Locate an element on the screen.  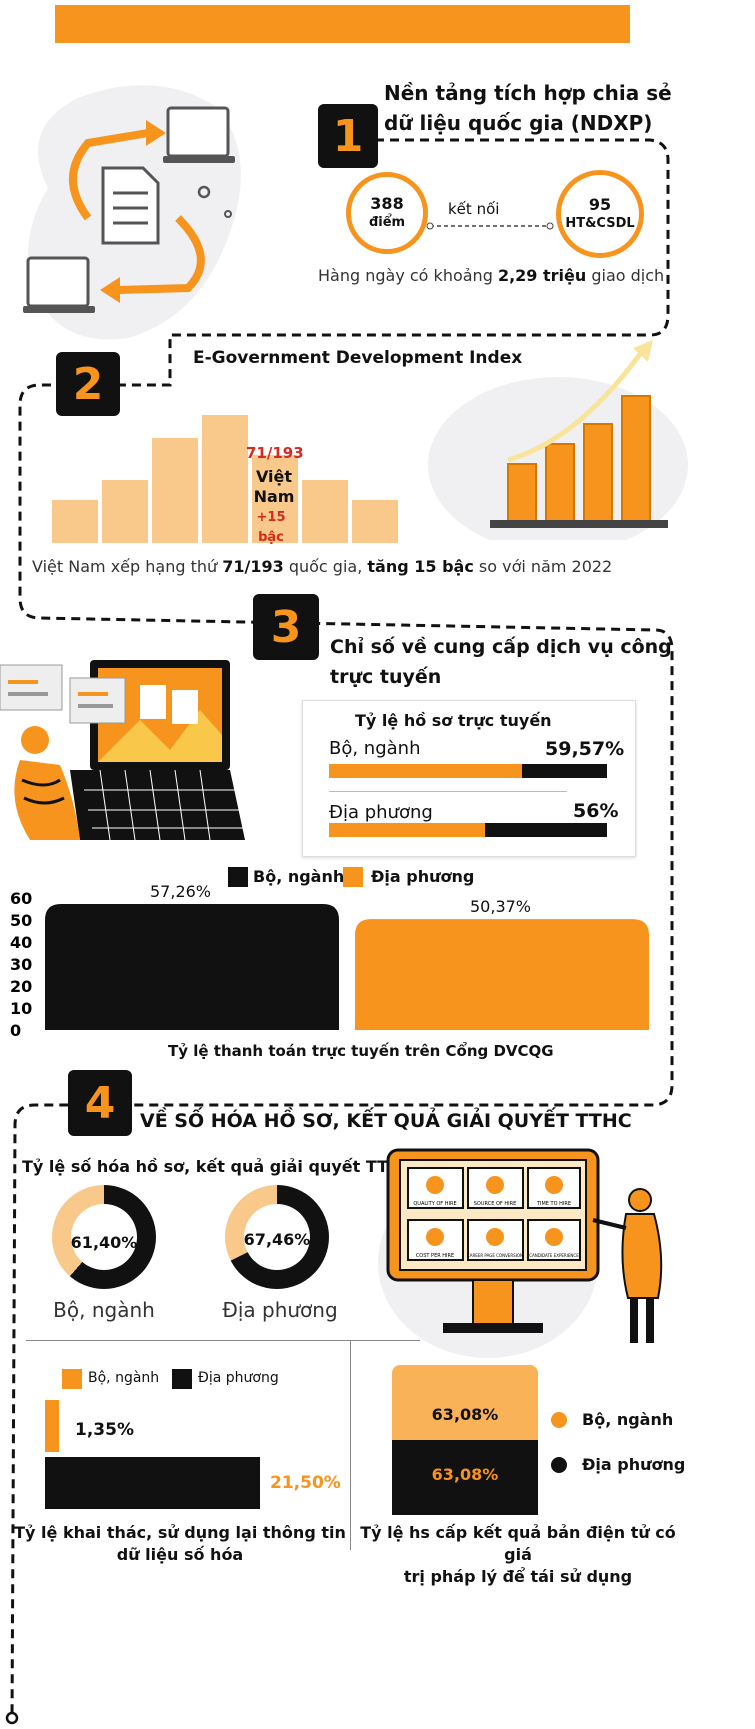
hbar-local is located at coordinates (152, 1483).